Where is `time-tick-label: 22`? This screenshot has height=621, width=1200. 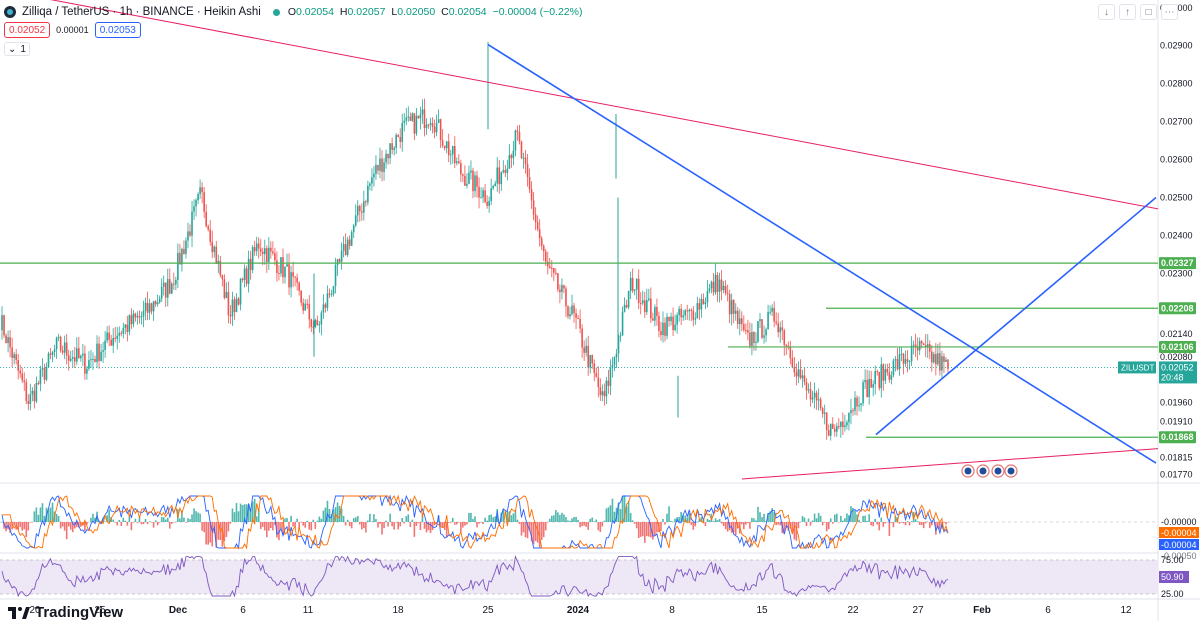 time-tick-label: 22 is located at coordinates (853, 610).